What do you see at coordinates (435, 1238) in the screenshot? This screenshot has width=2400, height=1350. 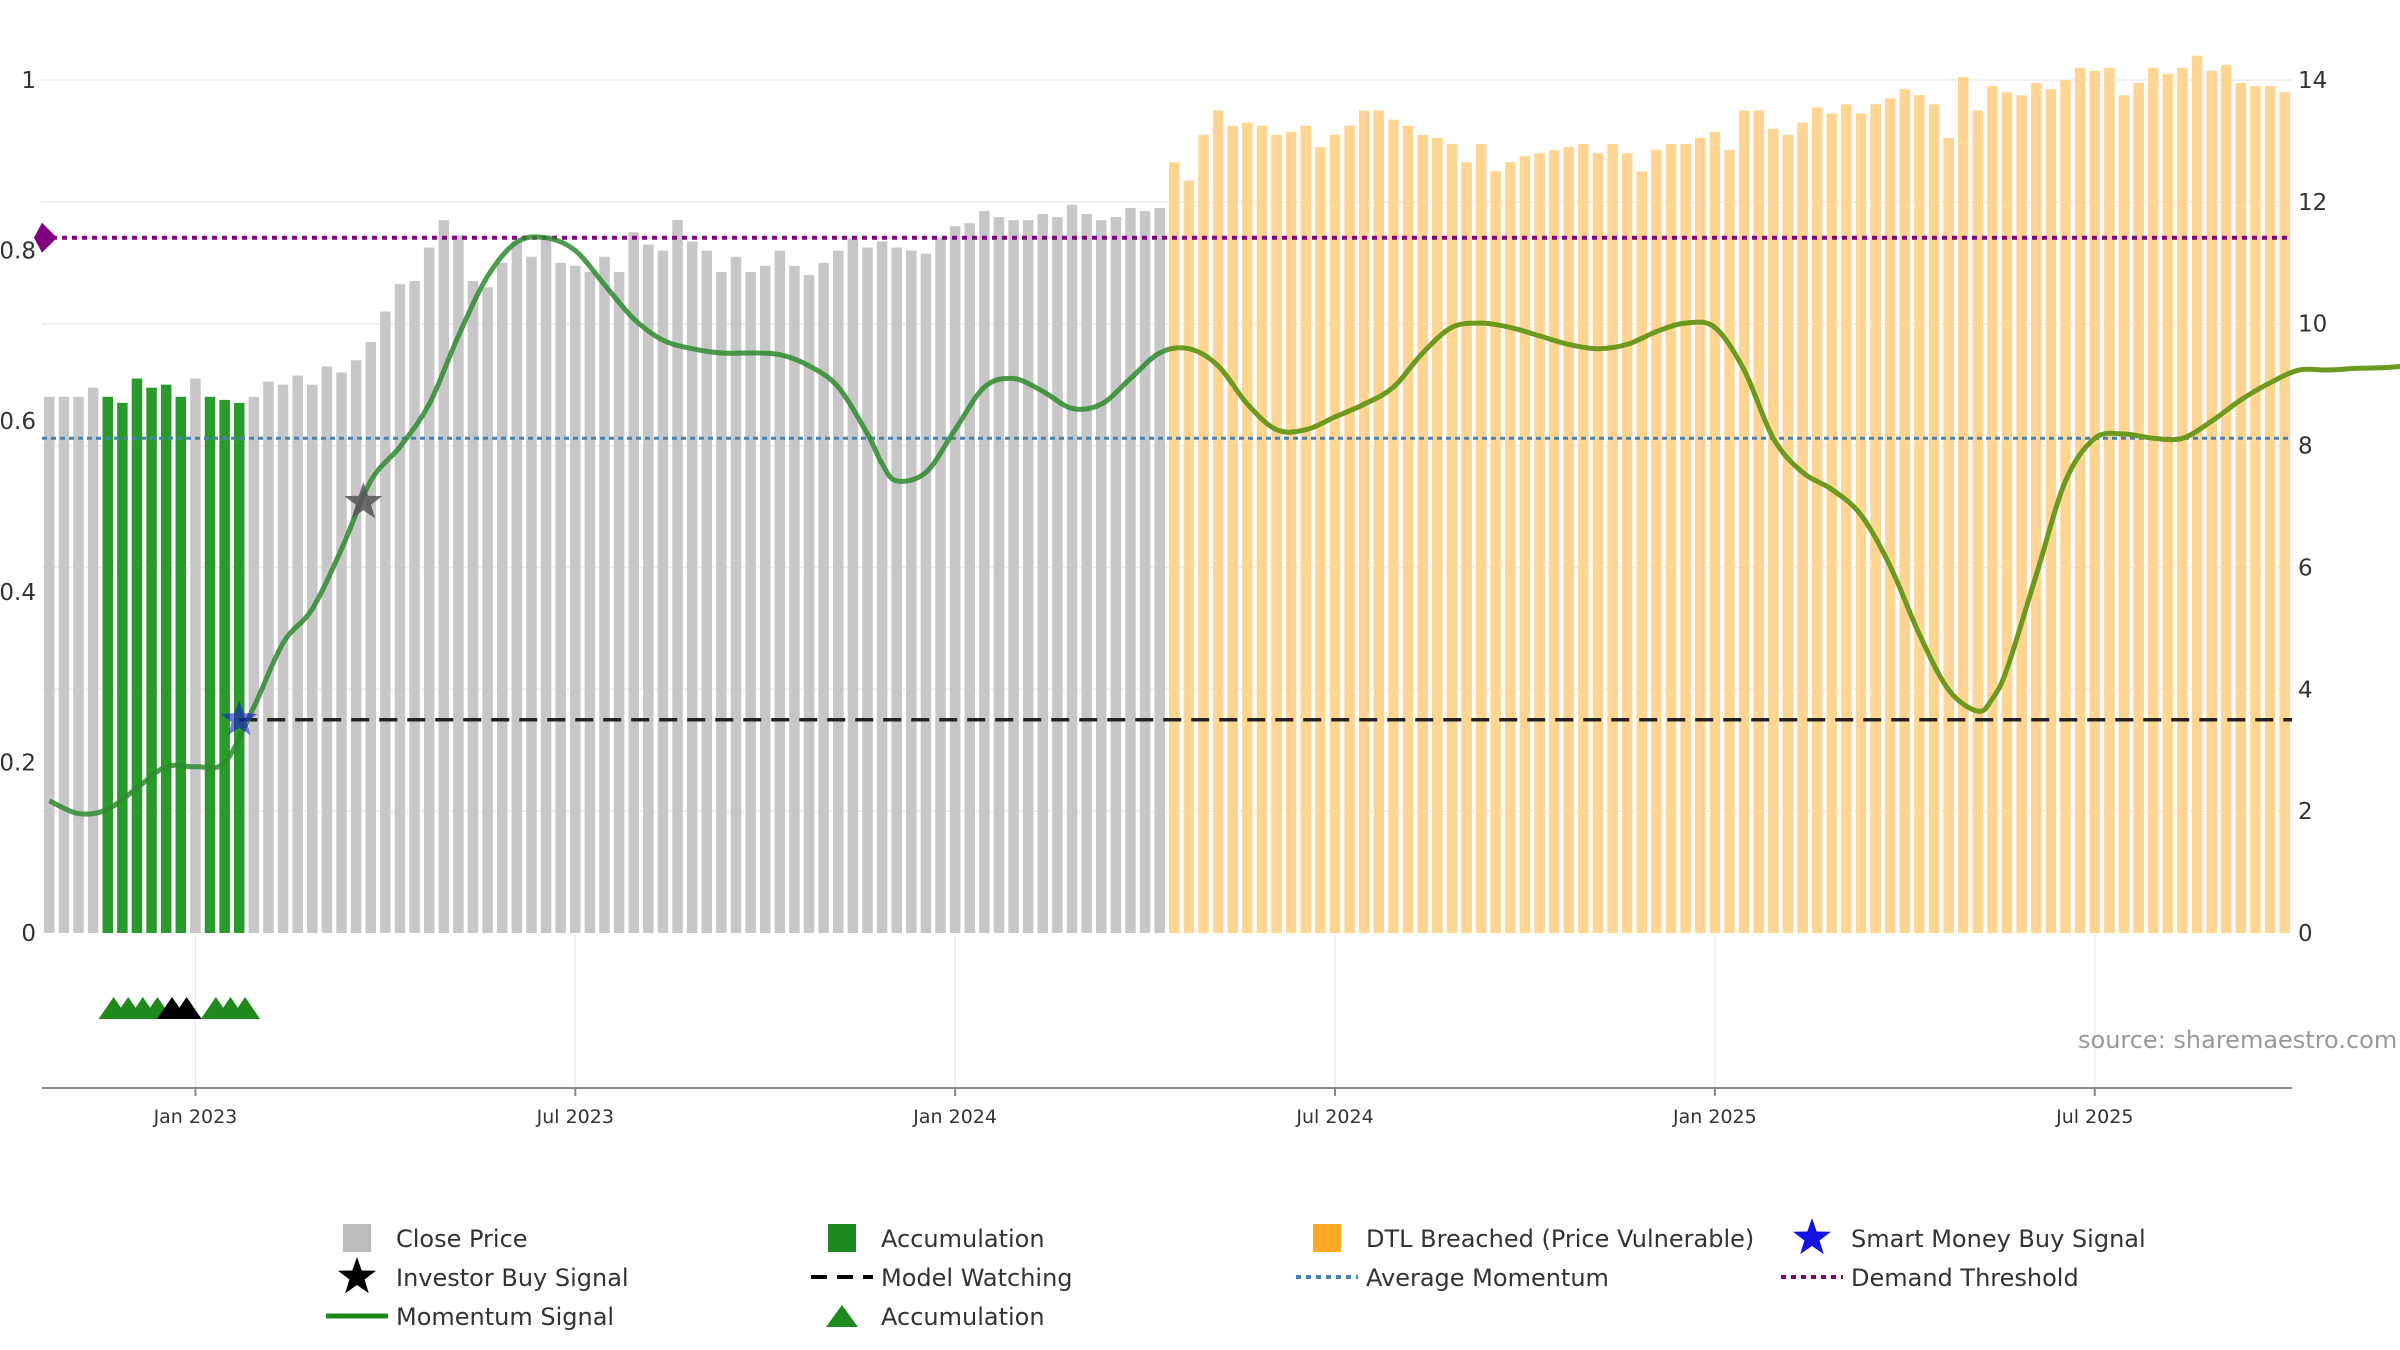 I see `legend-item: Close Price` at bounding box center [435, 1238].